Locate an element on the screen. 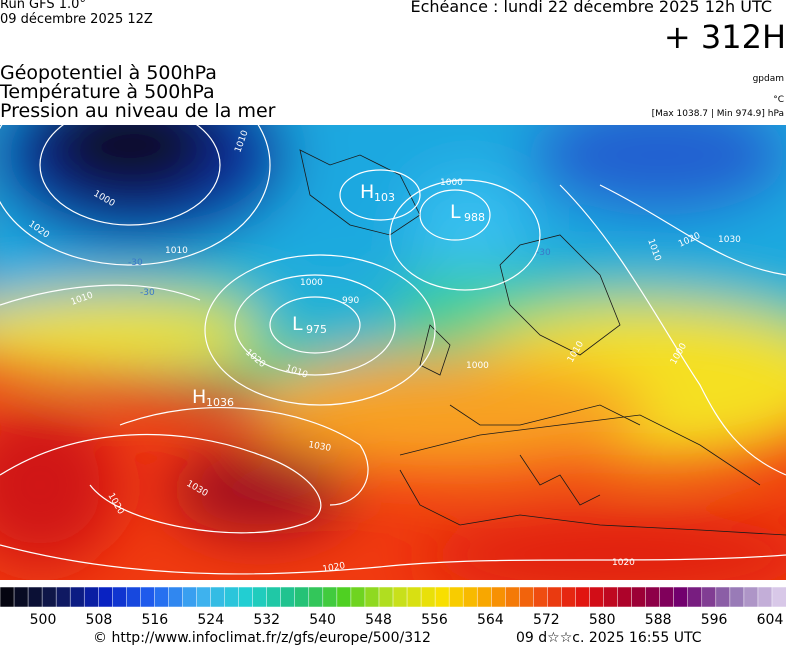 This screenshot has height=648, width=786. colorbar-label: 532 is located at coordinates (266, 620).